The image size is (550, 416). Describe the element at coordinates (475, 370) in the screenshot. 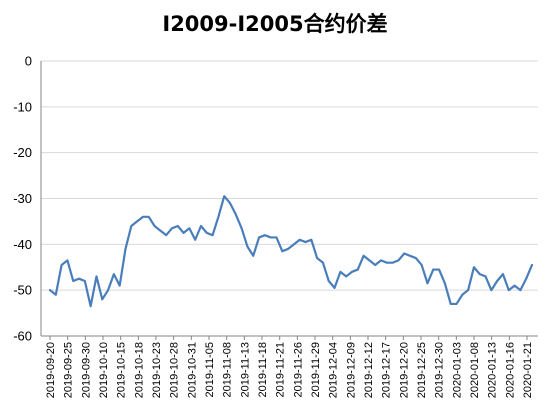

I see `x-tick-label: 2020-01-08` at that location.